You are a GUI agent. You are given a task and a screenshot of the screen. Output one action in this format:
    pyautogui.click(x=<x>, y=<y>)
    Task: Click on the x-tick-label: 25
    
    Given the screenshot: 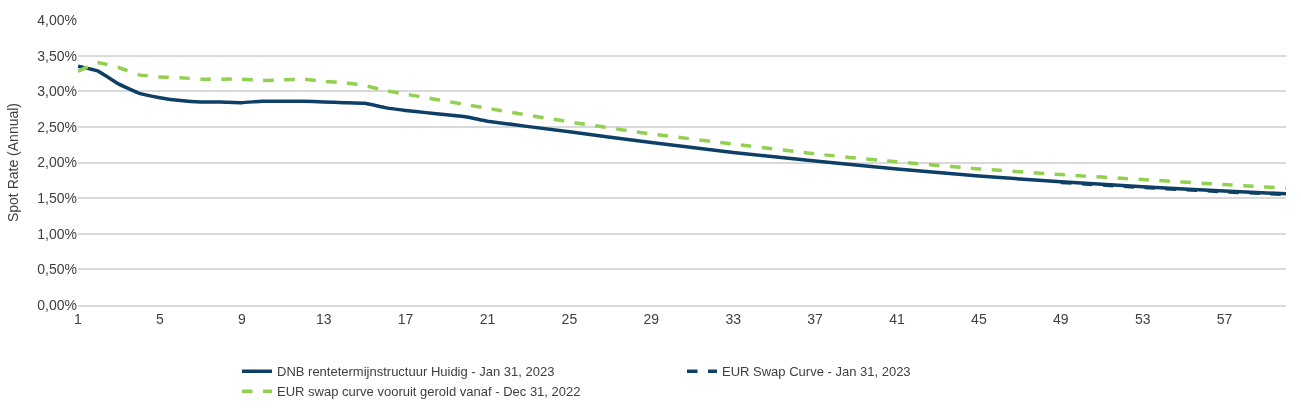 What is the action you would take?
    pyautogui.click(x=569, y=318)
    